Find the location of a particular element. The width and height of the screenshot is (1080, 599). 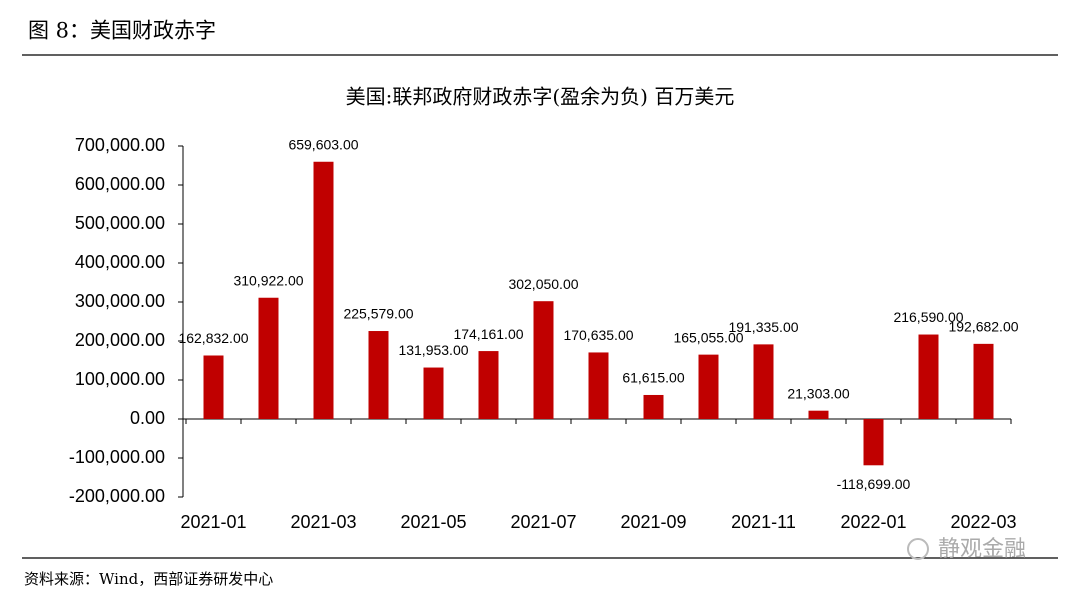

x-tick-label: 2021-07 is located at coordinates (543, 522).